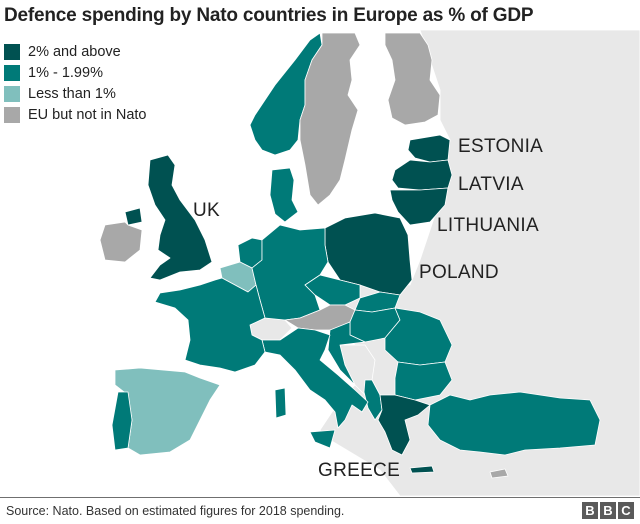 The height and width of the screenshot is (524, 640). I want to click on region-estonia, so click(429, 148).